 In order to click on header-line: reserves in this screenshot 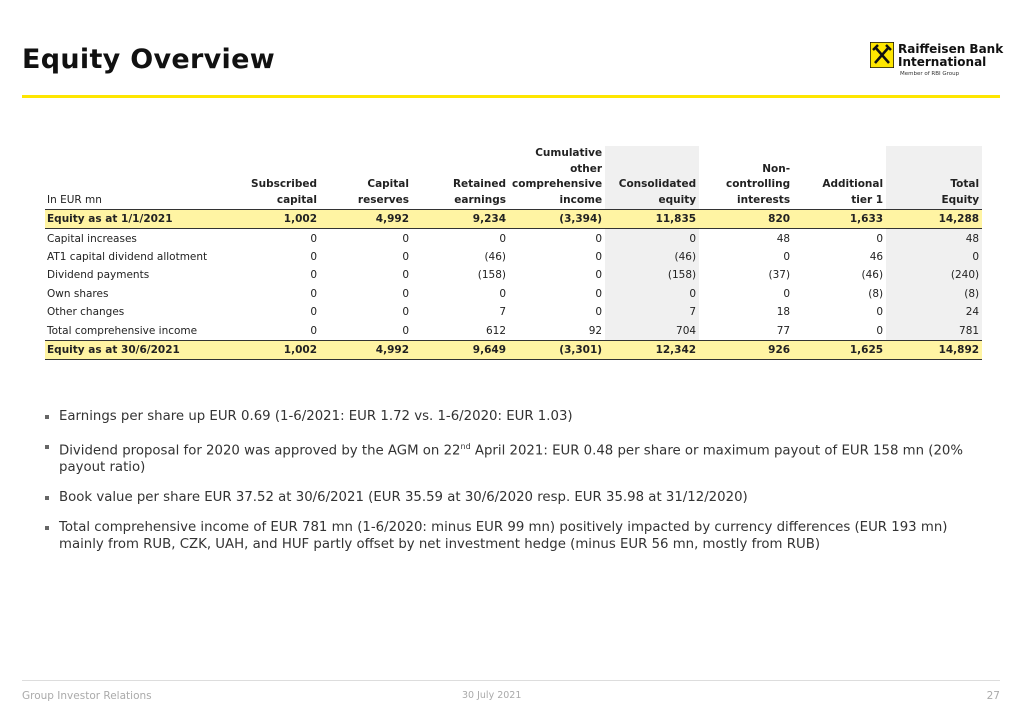, I will do `click(383, 199)`.